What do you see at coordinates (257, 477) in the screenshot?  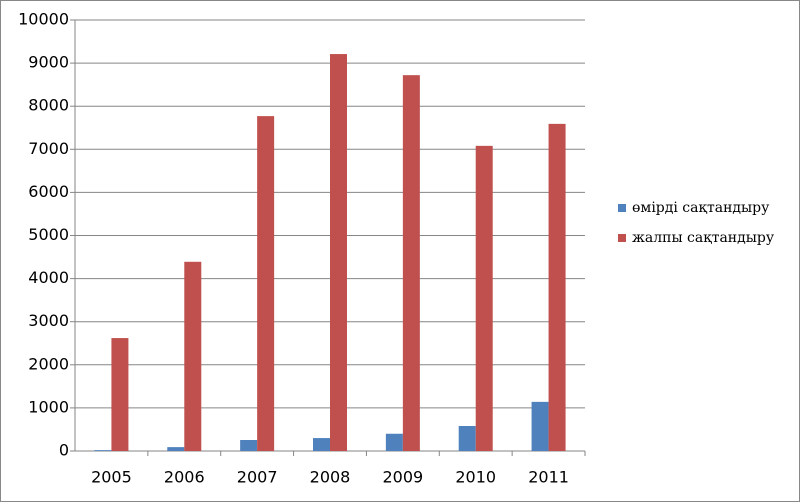 I see `x-tick-label: 2007` at bounding box center [257, 477].